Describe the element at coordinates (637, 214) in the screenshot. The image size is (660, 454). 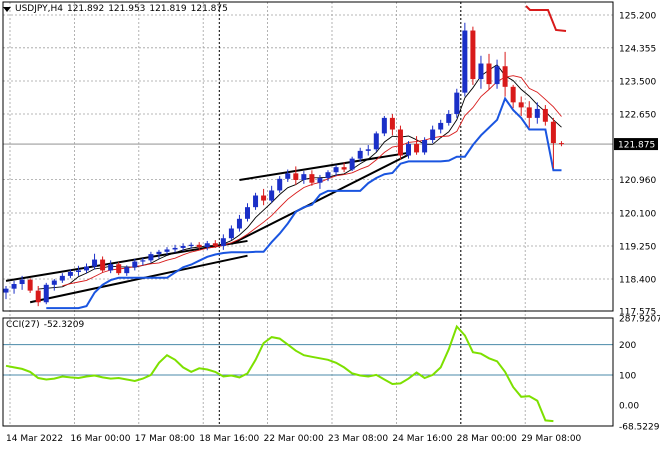
I see `price-tick-label: 120.100` at that location.